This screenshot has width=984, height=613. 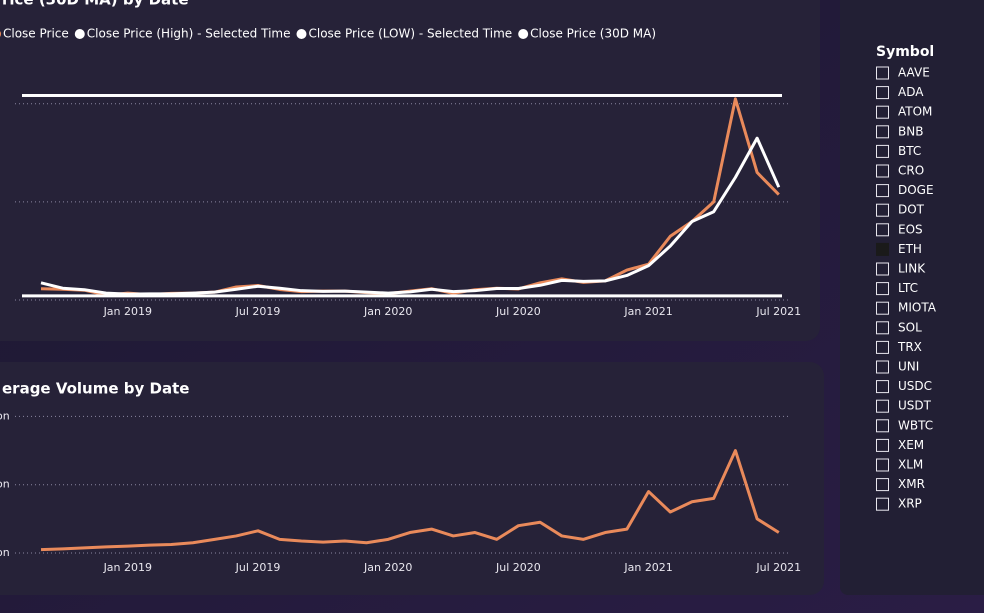 I want to click on slicer-item: XMR, so click(x=911, y=484).